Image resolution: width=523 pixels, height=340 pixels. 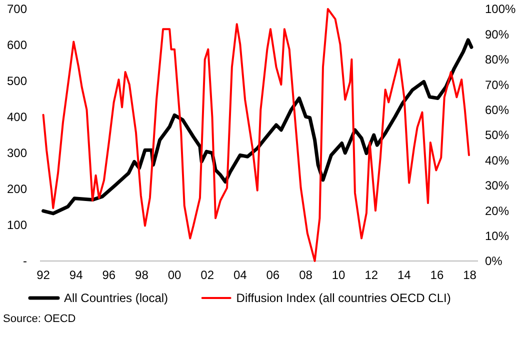 What do you see at coordinates (17, 225) in the screenshot?
I see `y-tick-label: 100` at bounding box center [17, 225].